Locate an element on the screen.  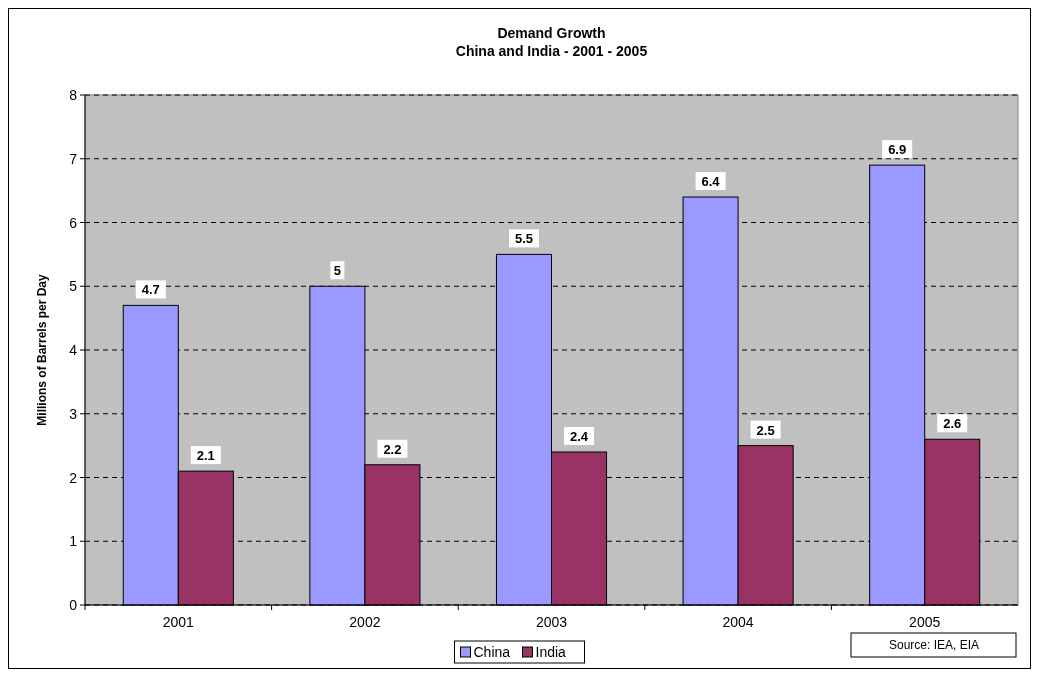
x-tick-label: 2002 is located at coordinates (365, 622).